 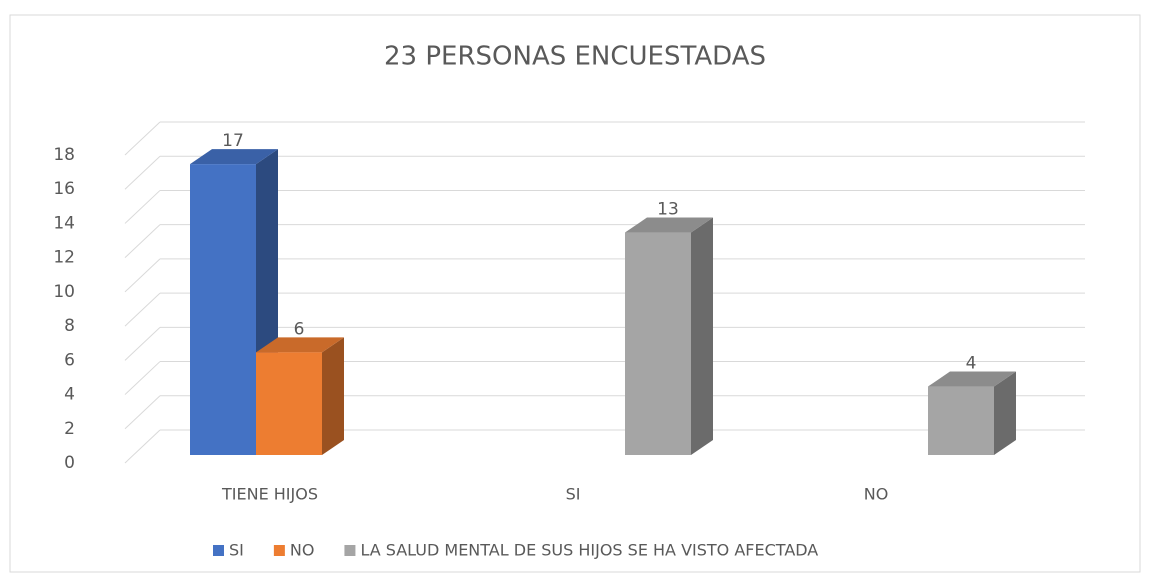 I want to click on x-tick-label: NO, so click(x=876, y=494).